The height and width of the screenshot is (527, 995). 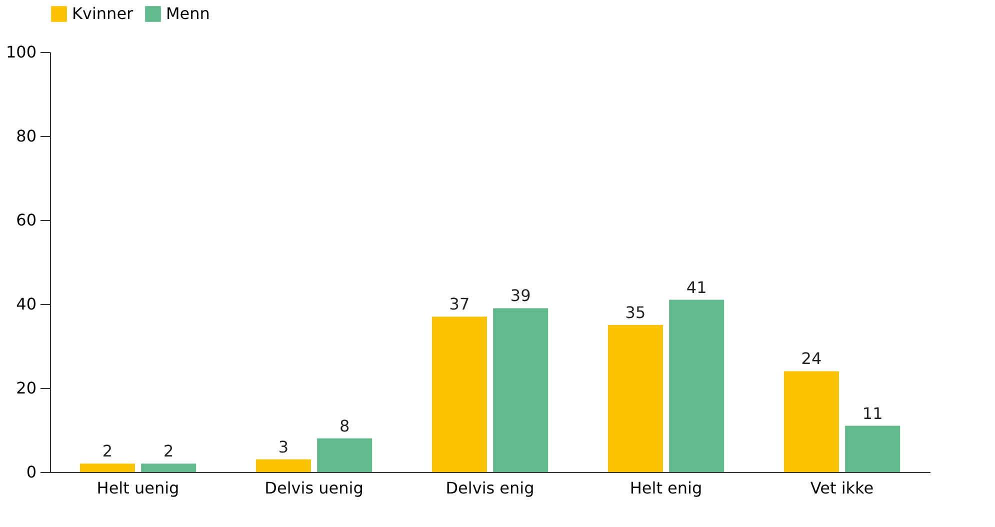 What do you see at coordinates (31, 472) in the screenshot?
I see `y-tick-label: 0` at bounding box center [31, 472].